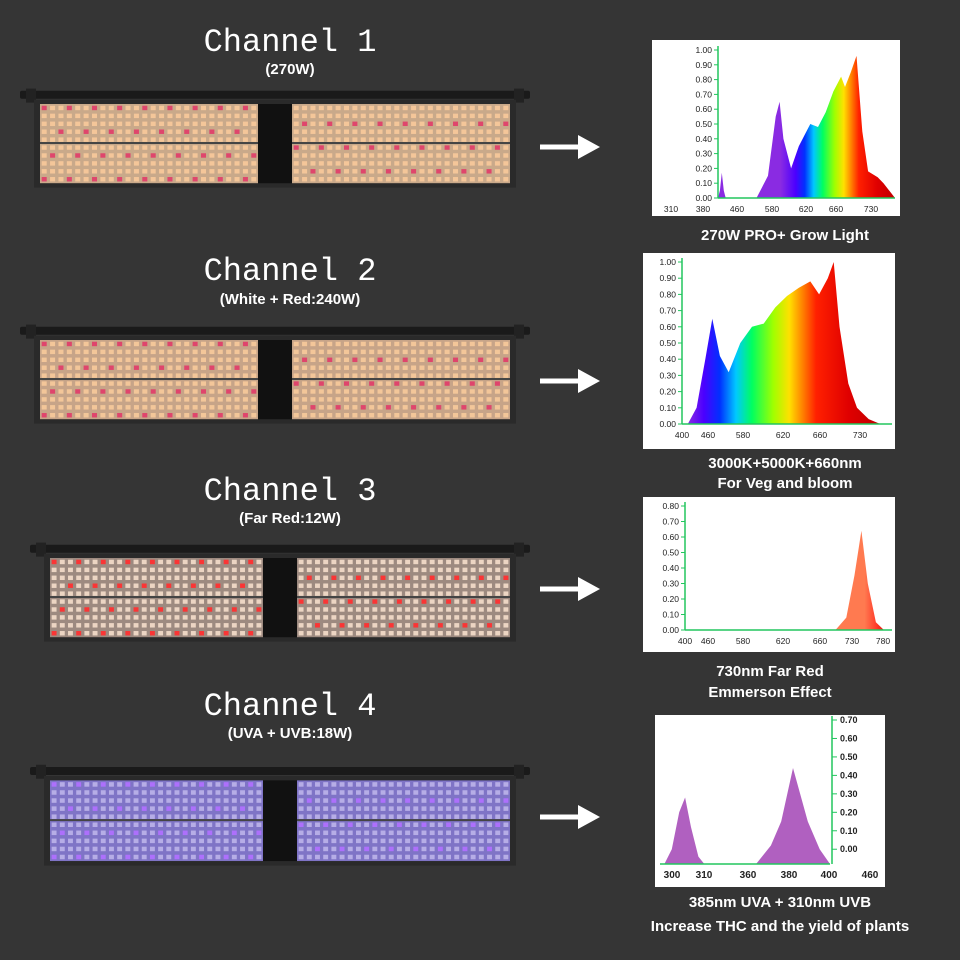 The height and width of the screenshot is (960, 960). I want to click on caption-channel-3-line-2: Emmerson Effect, so click(770, 692).